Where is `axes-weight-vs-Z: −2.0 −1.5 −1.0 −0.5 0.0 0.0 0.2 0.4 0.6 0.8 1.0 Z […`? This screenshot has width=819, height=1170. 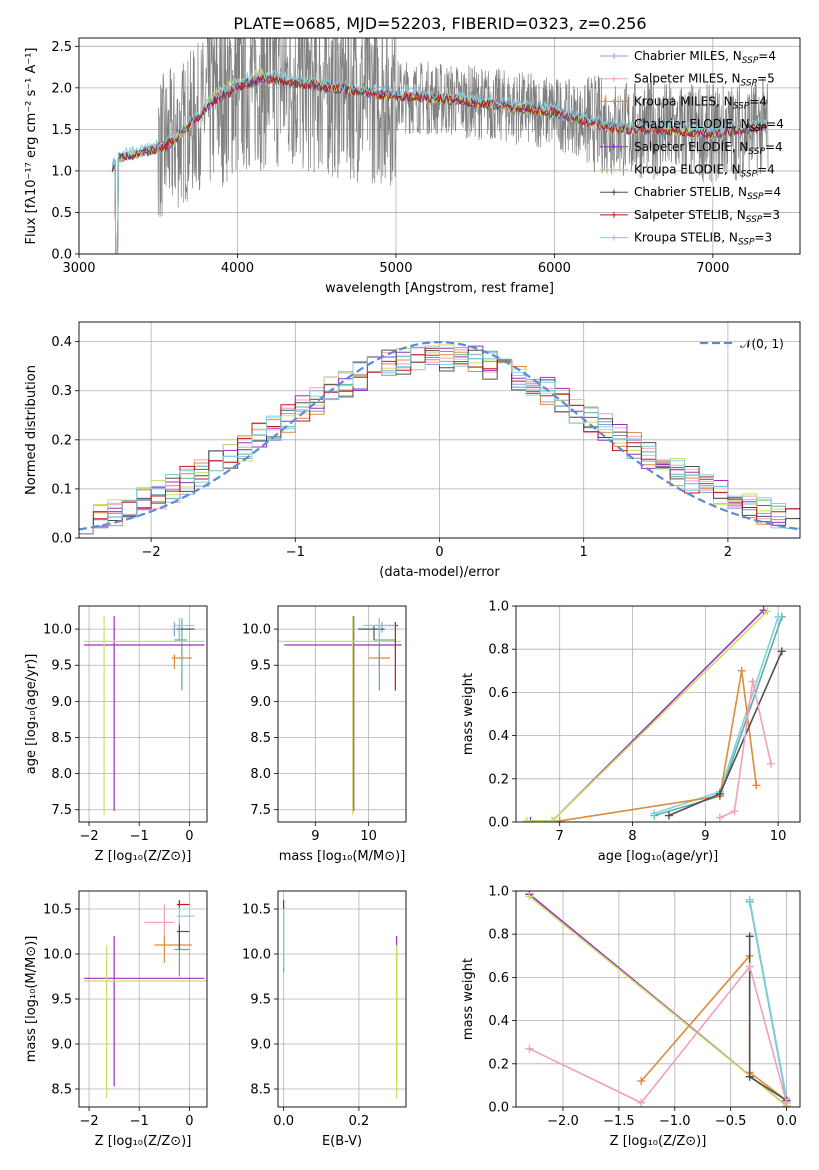
axes-weight-vs-Z: −2.0 −1.5 −1.0 −0.5 0.0 0.0 0.2 0.4 0.6 0.8 1.0 Z [… is located at coordinates (631, 1017).